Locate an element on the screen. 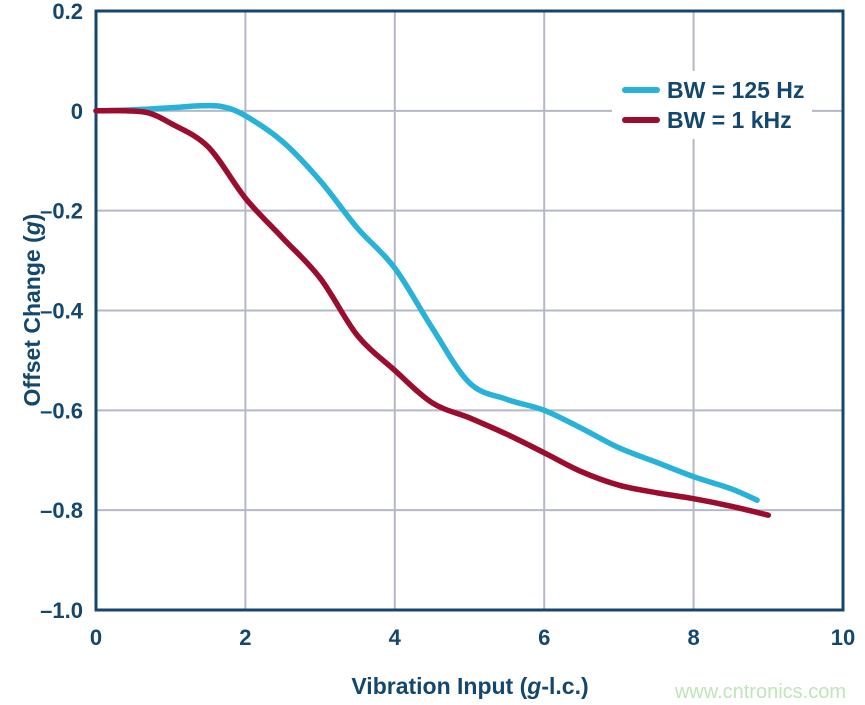  y-tick-label: –0.8 is located at coordinates (61, 510).